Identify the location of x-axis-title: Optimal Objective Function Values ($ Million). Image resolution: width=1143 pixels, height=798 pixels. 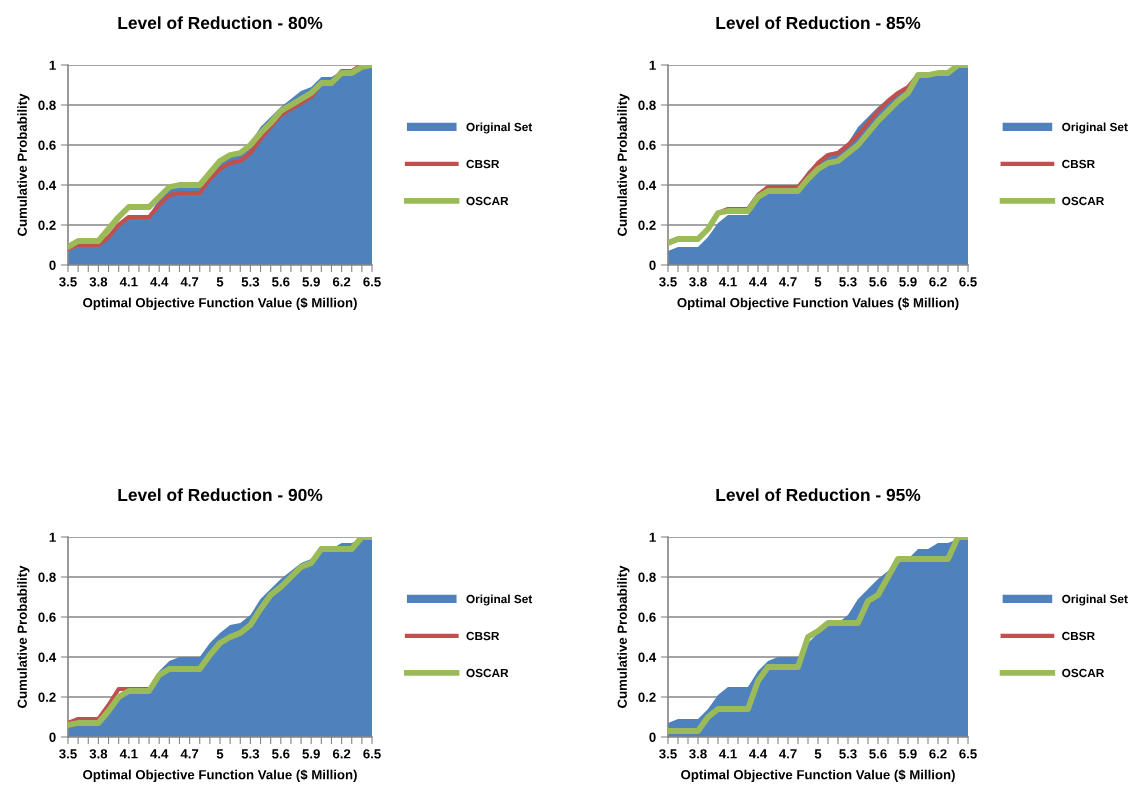
(818, 303).